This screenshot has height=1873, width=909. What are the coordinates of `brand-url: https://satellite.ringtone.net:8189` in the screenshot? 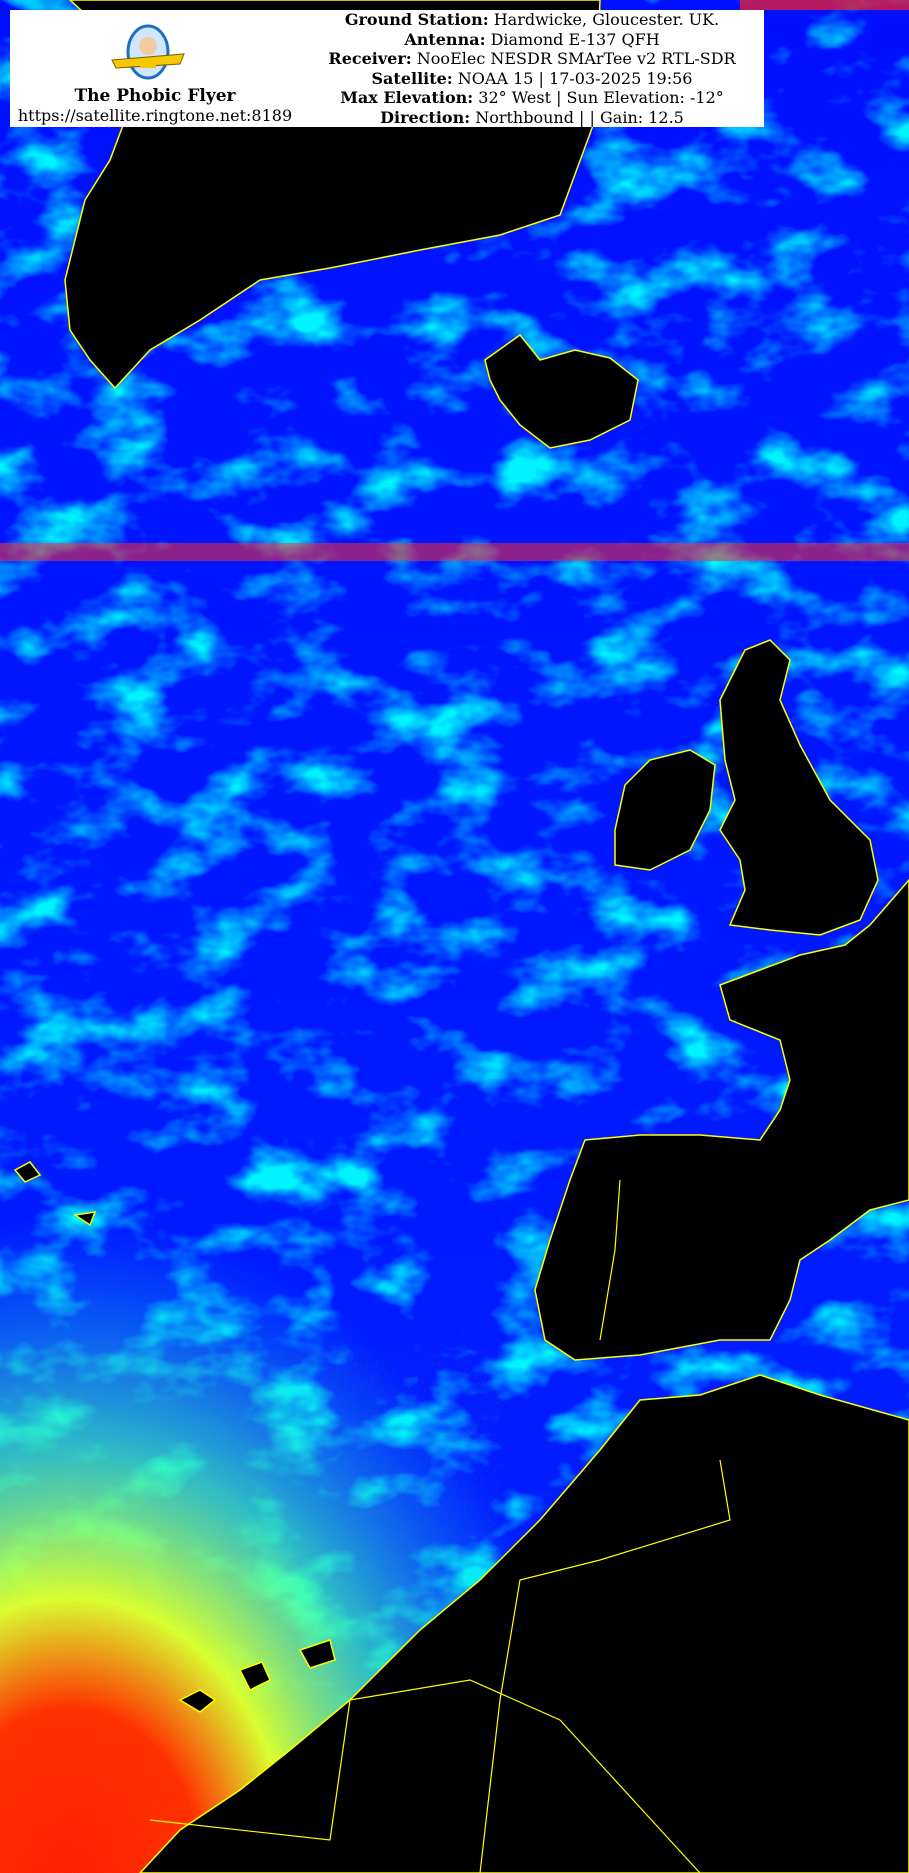 It's located at (155, 115).